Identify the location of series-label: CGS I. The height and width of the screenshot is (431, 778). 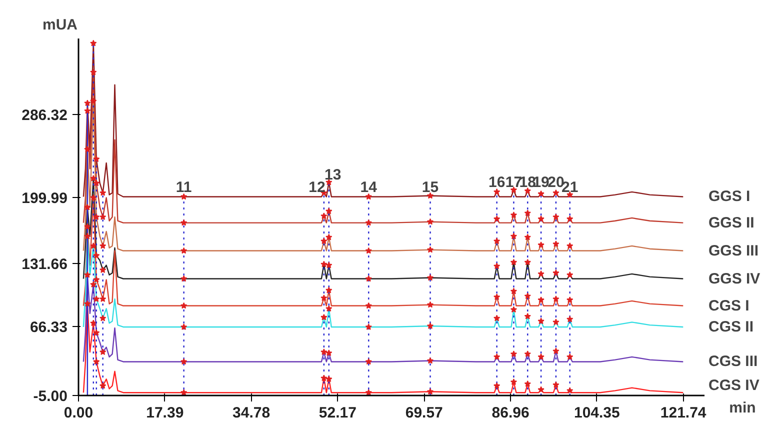
(729, 305).